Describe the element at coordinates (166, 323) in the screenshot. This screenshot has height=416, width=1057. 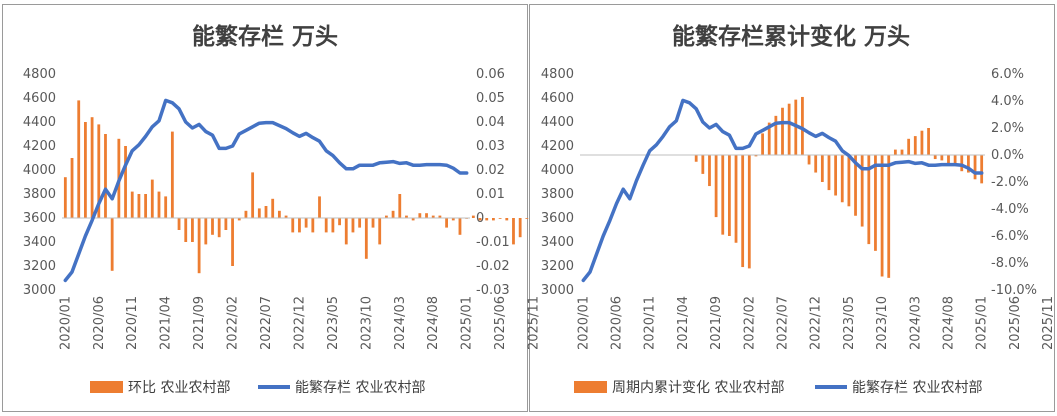
I see `left-x-tick-label: 2021/04` at that location.